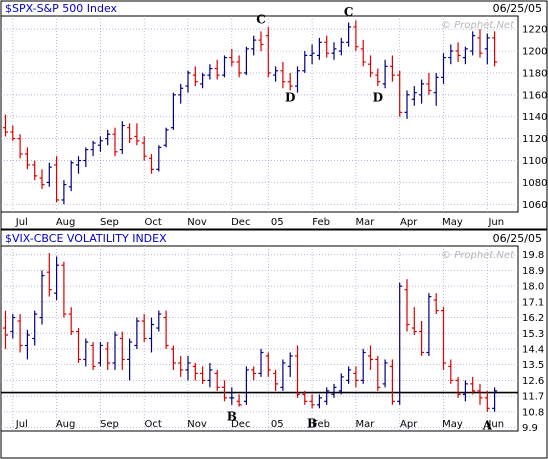 This screenshot has width=548, height=459. What do you see at coordinates (495, 424) in the screenshot?
I see `vix-xtick-11: Jun` at bounding box center [495, 424].